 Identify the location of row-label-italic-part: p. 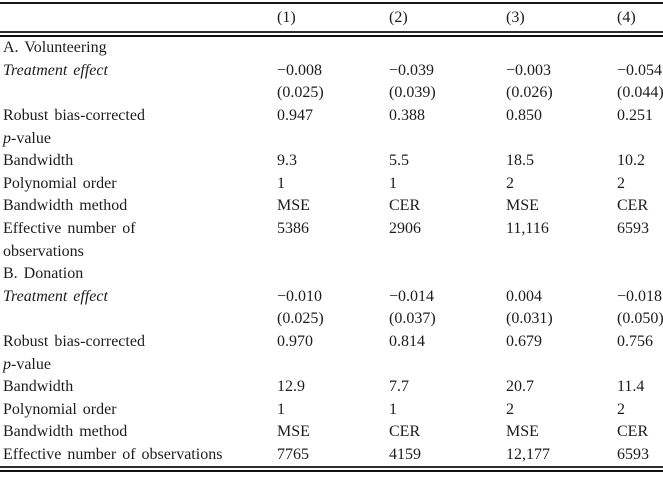
(7, 364).